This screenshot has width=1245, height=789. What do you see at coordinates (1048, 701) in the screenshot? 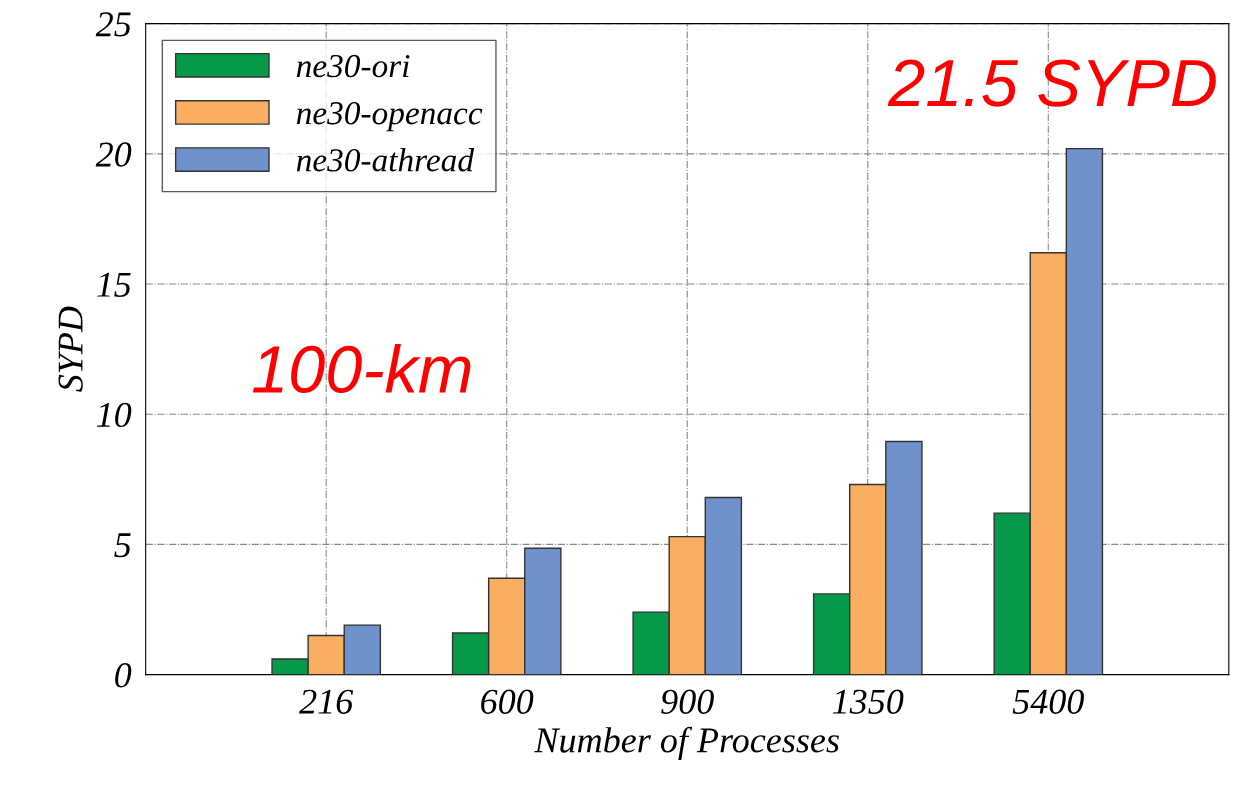
I see `x-tick-label: 5400` at bounding box center [1048, 701].